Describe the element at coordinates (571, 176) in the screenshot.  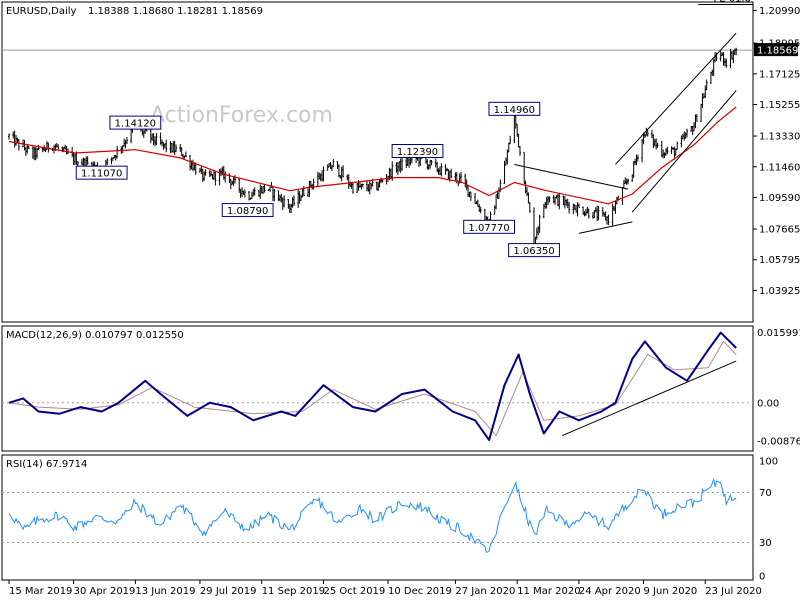
I see `triangle-upper-trendline` at that location.